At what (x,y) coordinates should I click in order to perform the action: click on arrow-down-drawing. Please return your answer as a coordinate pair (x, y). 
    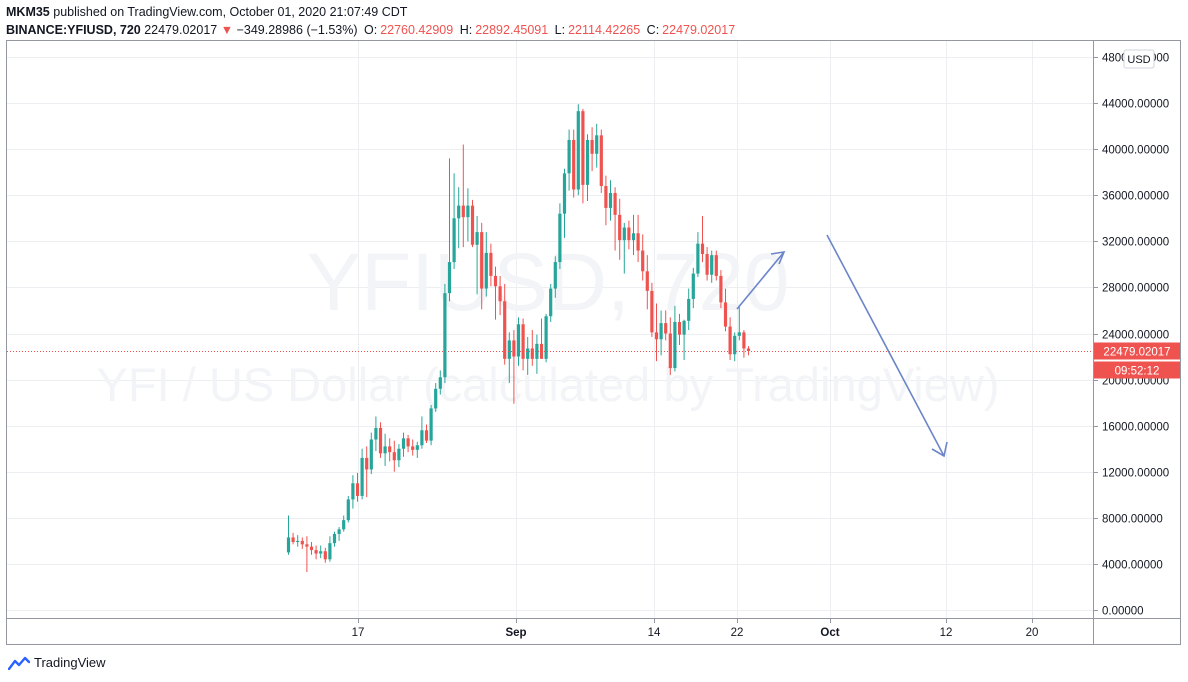
    Looking at the image, I should click on (887, 346).